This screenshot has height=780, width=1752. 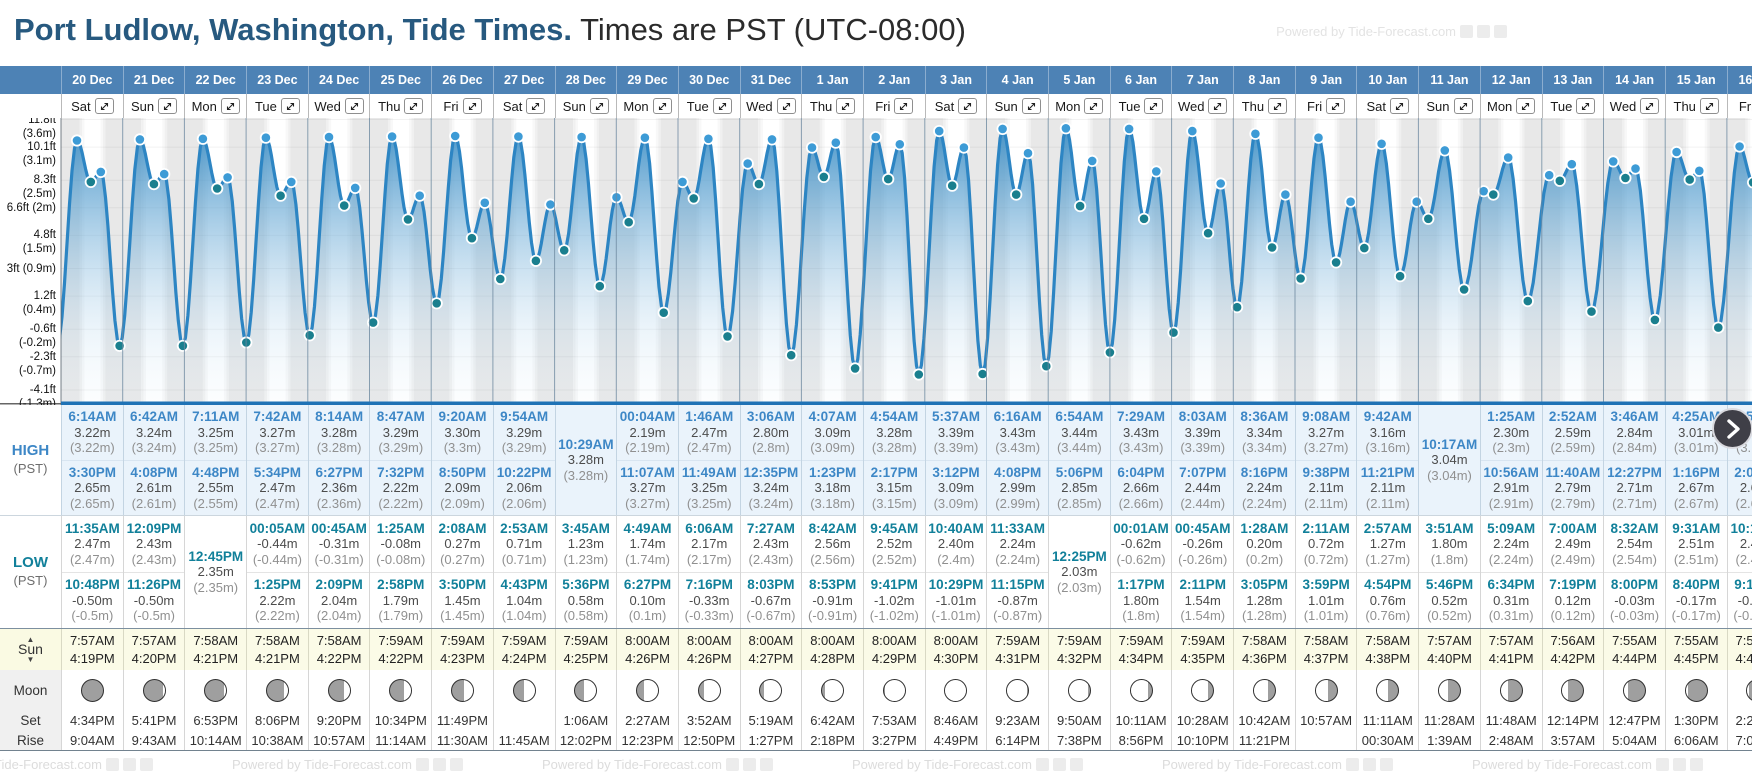 What do you see at coordinates (585, 543) in the screenshot?
I see `tide-height: 1.23m` at bounding box center [585, 543].